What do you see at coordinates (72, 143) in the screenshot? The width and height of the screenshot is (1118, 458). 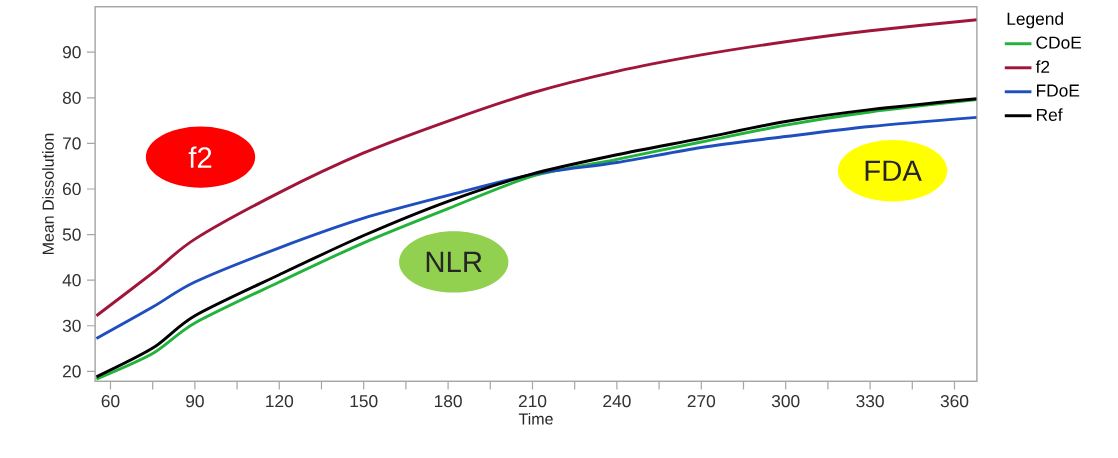 I see `y-tick-label: 70` at bounding box center [72, 143].